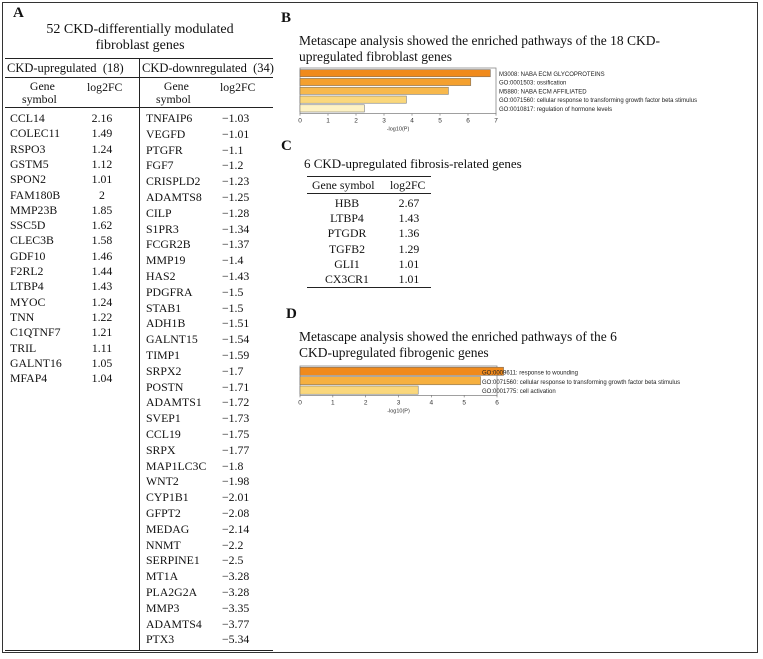 The width and height of the screenshot is (763, 659). I want to click on down-log2fc: −2.5, so click(233, 560).